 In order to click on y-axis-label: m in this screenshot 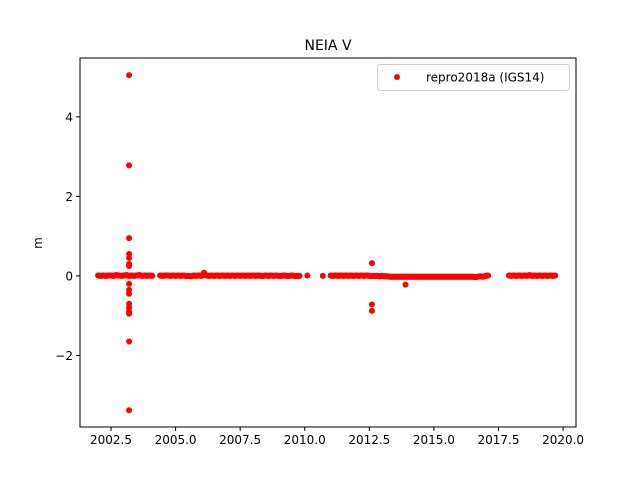, I will do `click(38, 243)`.